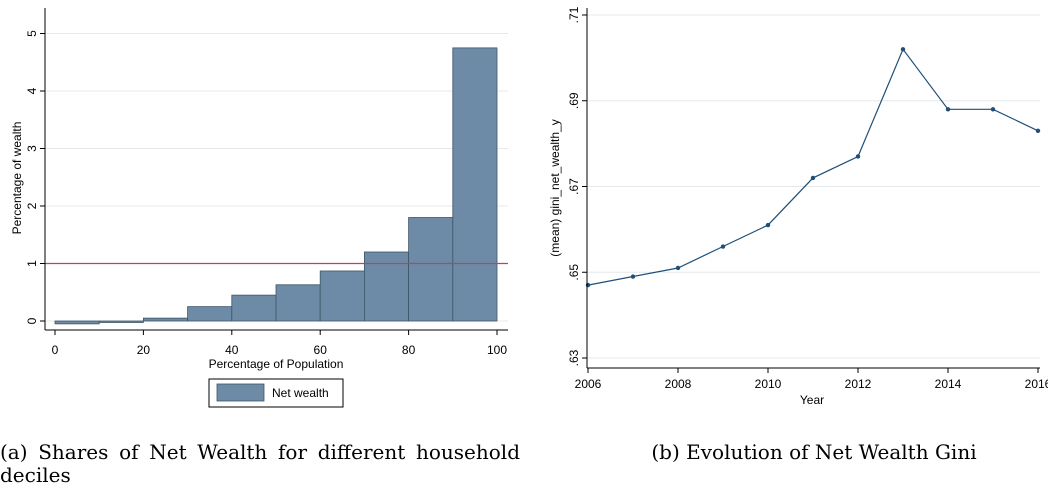 The image size is (1048, 487). What do you see at coordinates (409, 350) in the screenshot?
I see `x-tick-label-a: 80` at bounding box center [409, 350].